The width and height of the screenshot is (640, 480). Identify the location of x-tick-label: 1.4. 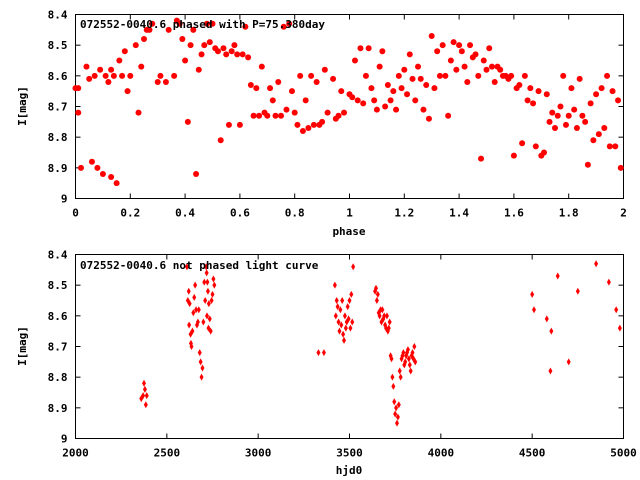
(459, 213).